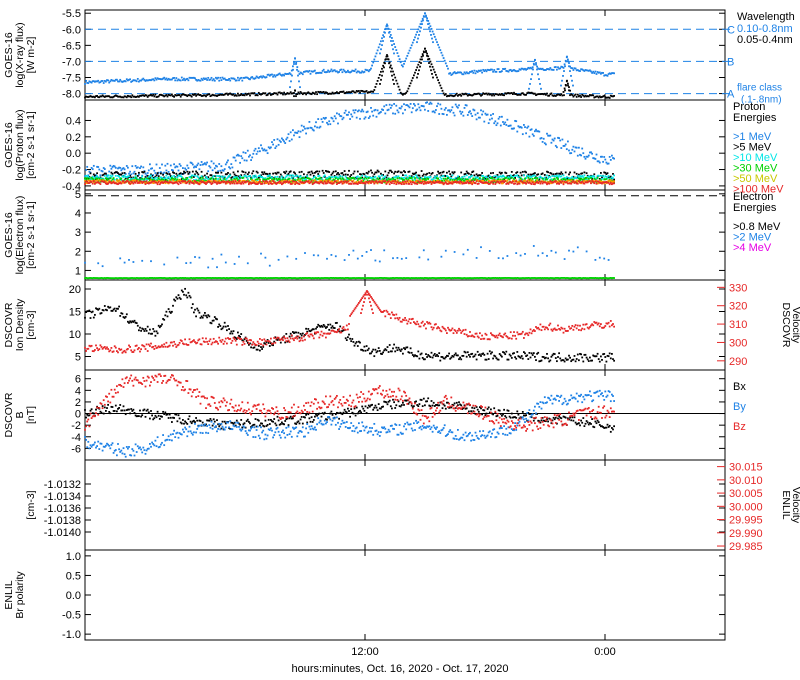 This screenshot has height=680, width=800. What do you see at coordinates (755, 158) in the screenshot?
I see `legend-entry: >10 MeV` at bounding box center [755, 158].